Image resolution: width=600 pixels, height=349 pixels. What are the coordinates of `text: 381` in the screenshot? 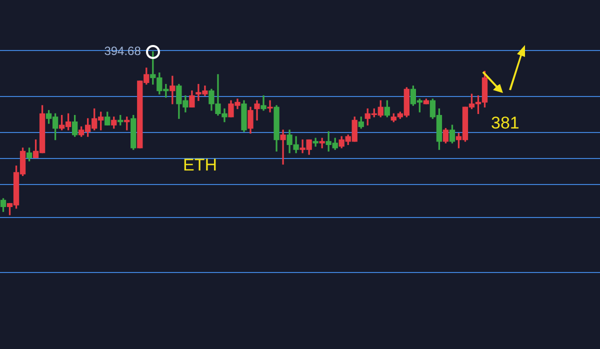 It's located at (505, 123).